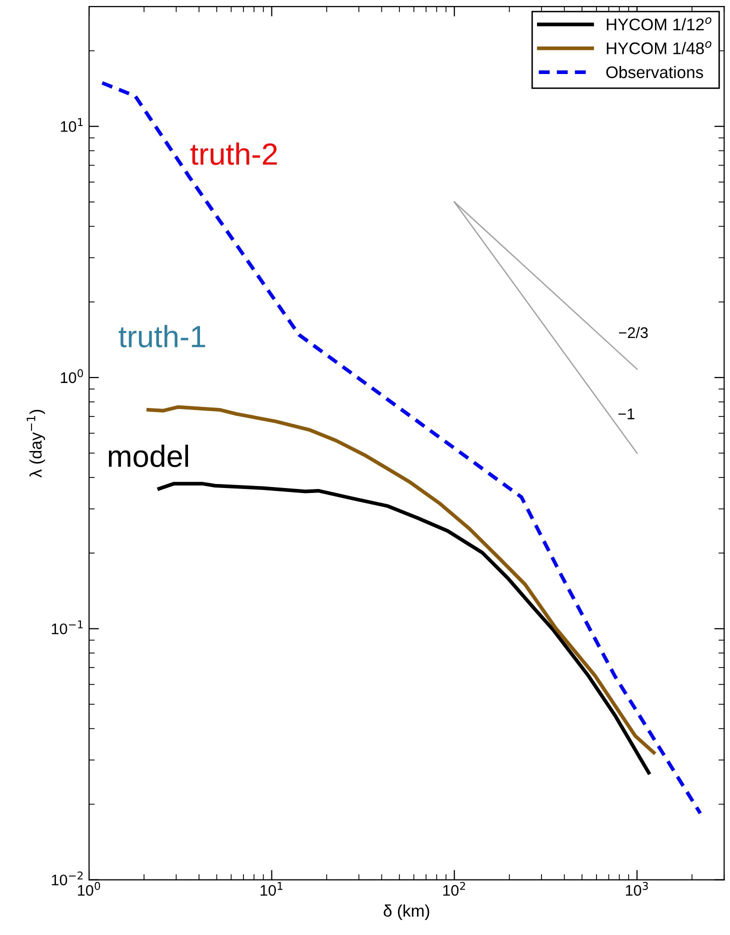  What do you see at coordinates (71, 125) in the screenshot?
I see `y-tick-label: 10$^{1}$` at bounding box center [71, 125].